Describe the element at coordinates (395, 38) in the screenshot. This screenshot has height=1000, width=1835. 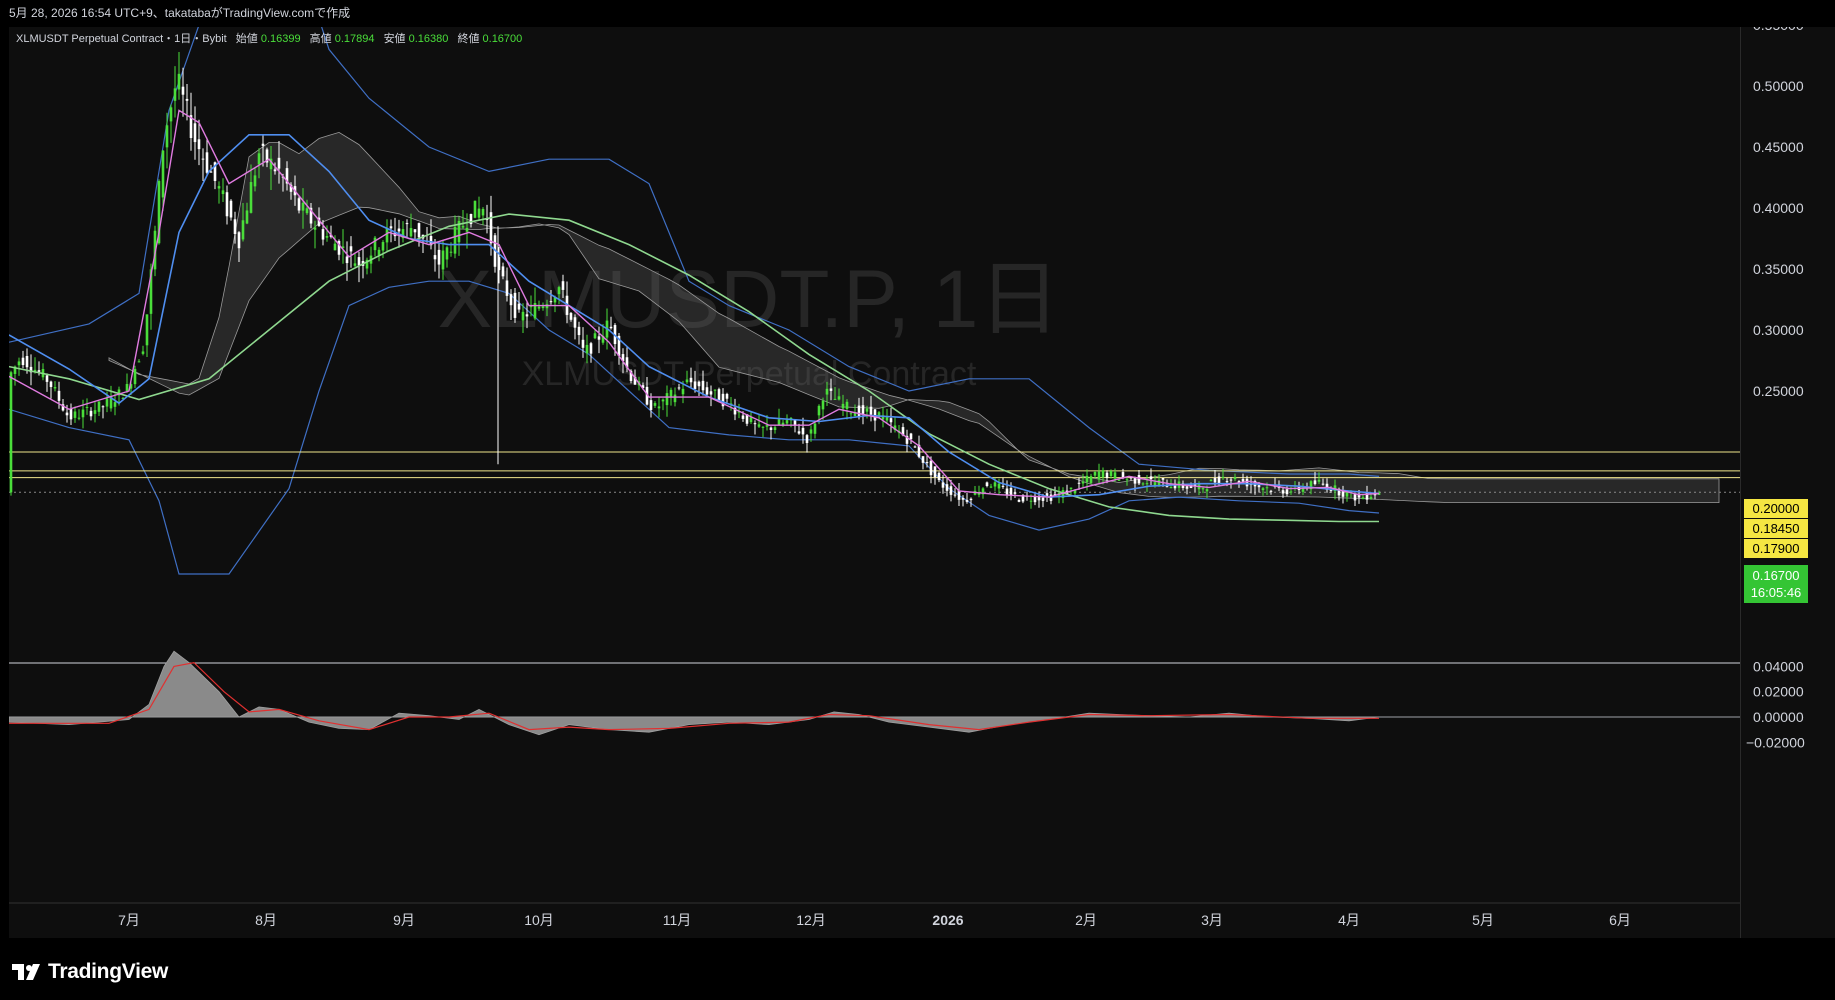
I see `legend-low-label: 安値` at that location.